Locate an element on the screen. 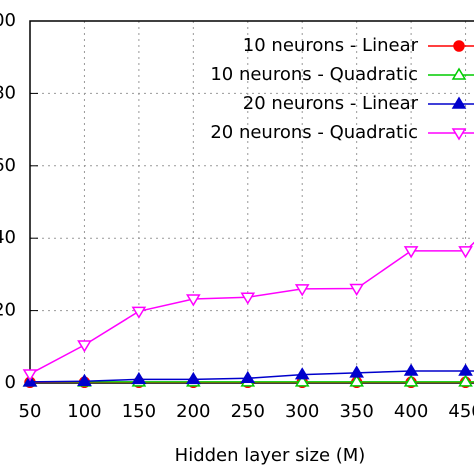  y-tick-label: 20 is located at coordinates (8, 310).